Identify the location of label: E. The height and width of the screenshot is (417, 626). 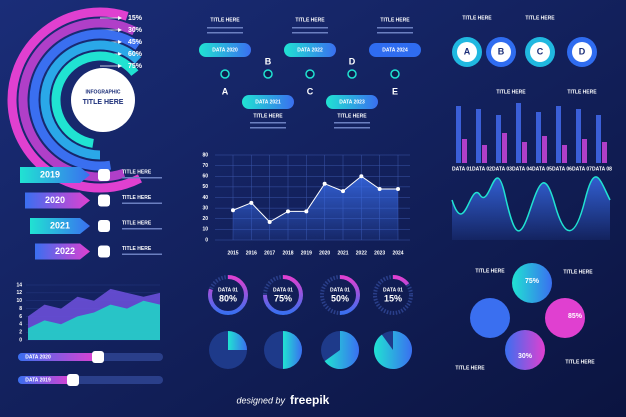
(395, 91).